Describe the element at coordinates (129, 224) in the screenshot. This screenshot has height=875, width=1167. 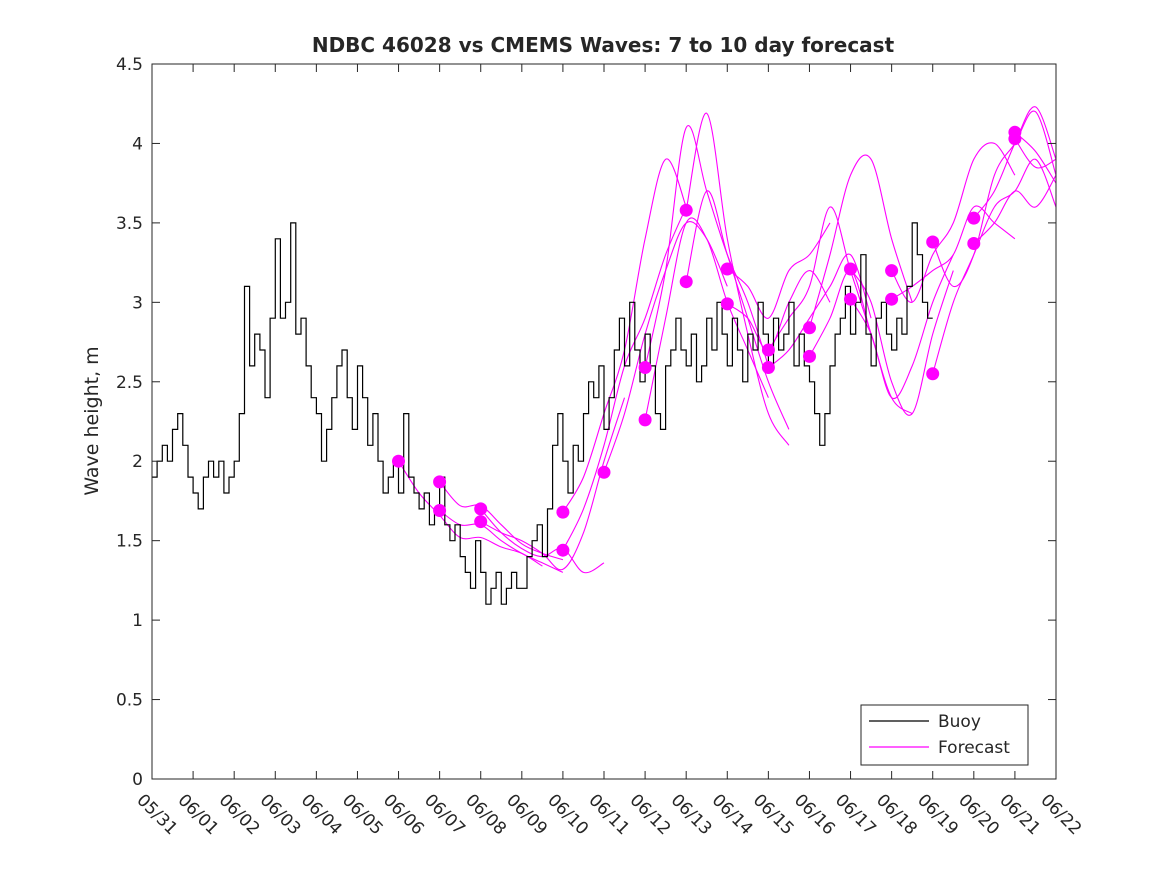
I see `y-tick-label: 3.5` at that location.